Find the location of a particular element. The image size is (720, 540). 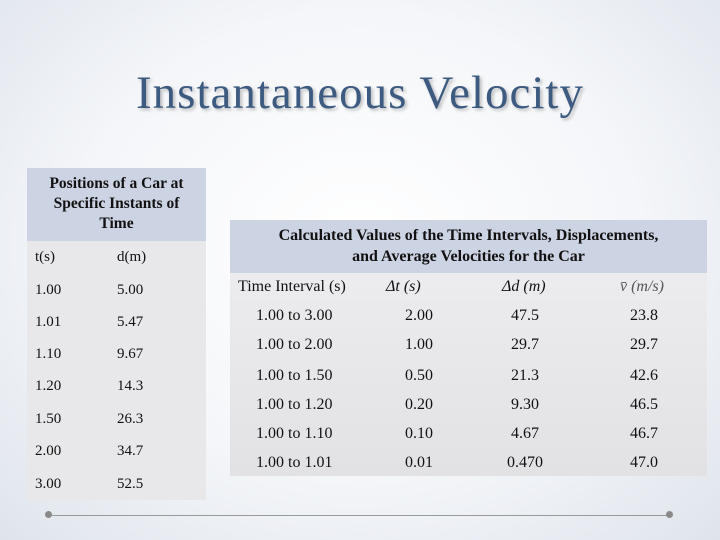

table-cell: 14.3 is located at coordinates (130, 386).